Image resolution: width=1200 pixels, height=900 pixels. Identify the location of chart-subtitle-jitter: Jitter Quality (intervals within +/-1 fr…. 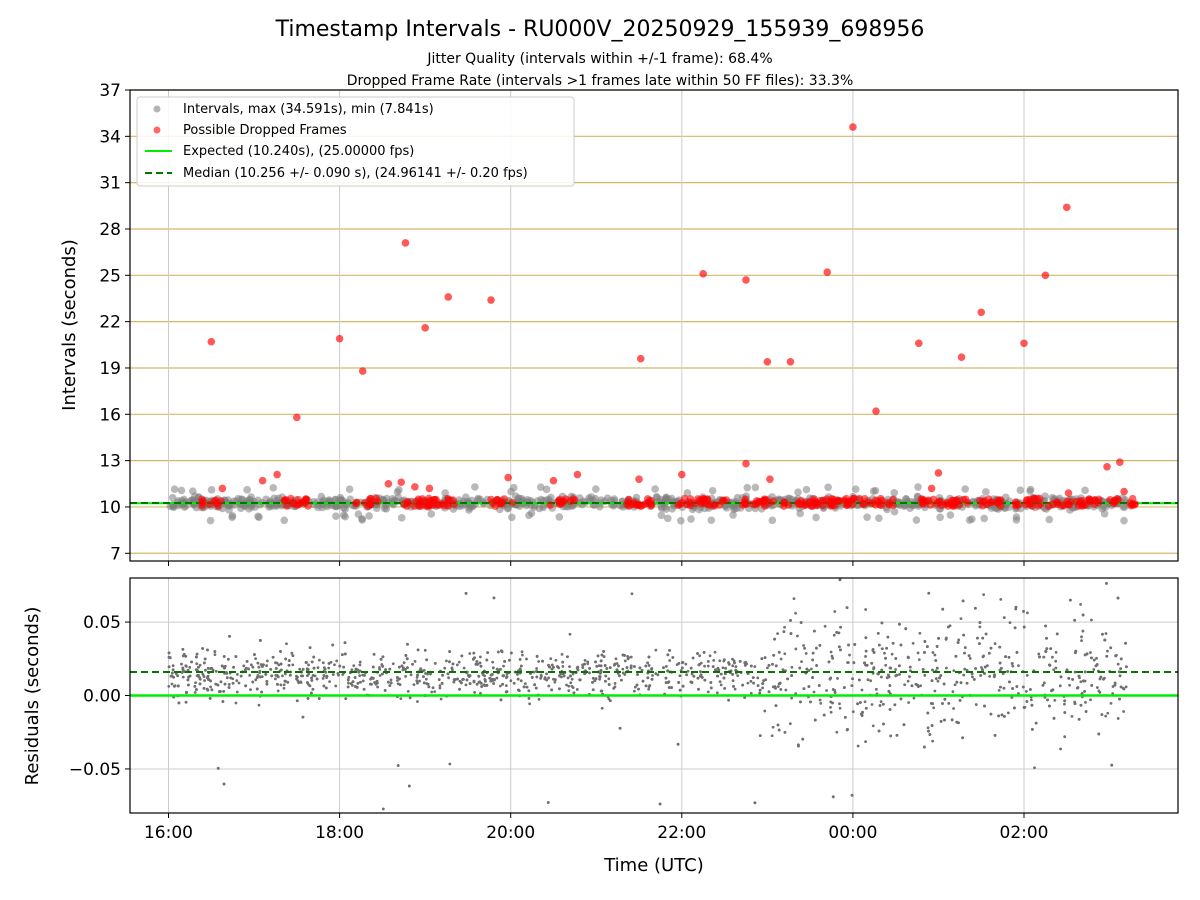
(599, 59).